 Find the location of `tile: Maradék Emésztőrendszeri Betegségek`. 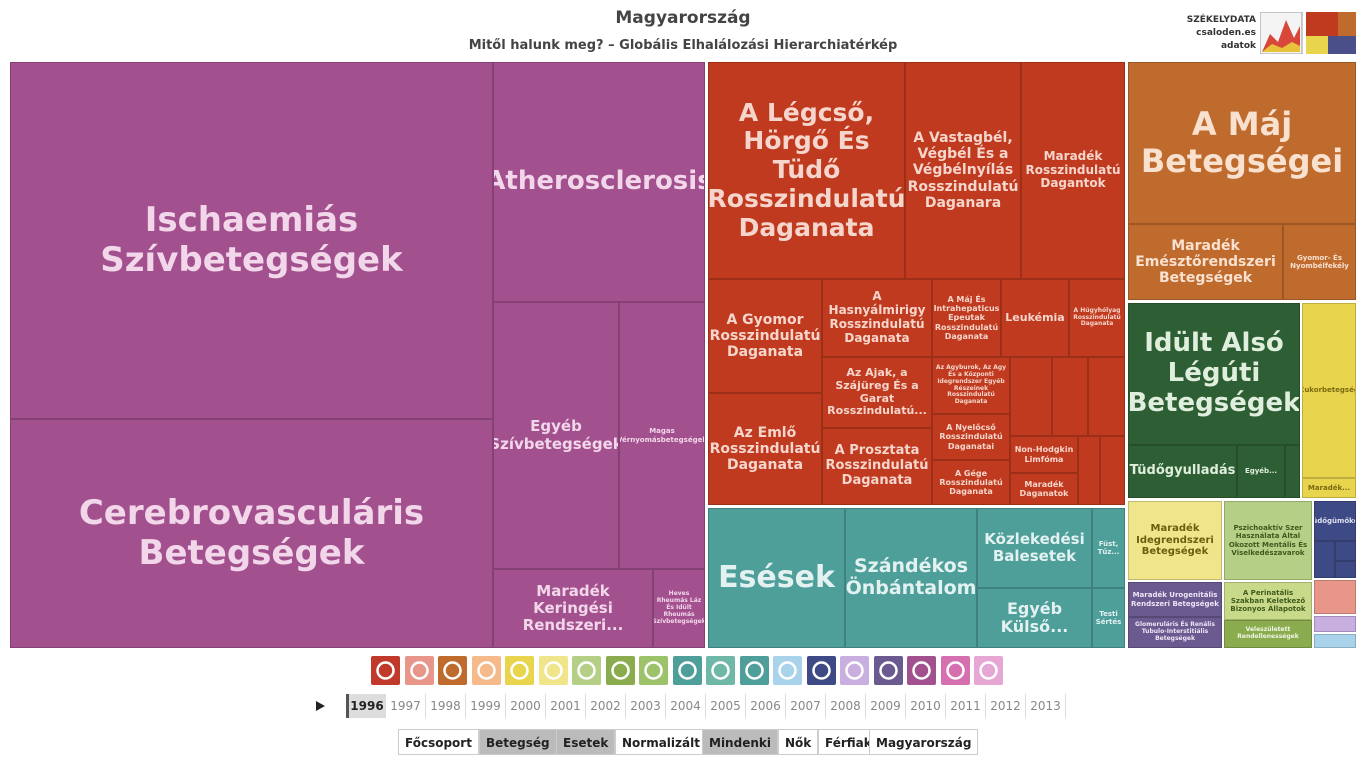

tile: Maradék Emésztőrendszeri Betegségek is located at coordinates (1205, 262).